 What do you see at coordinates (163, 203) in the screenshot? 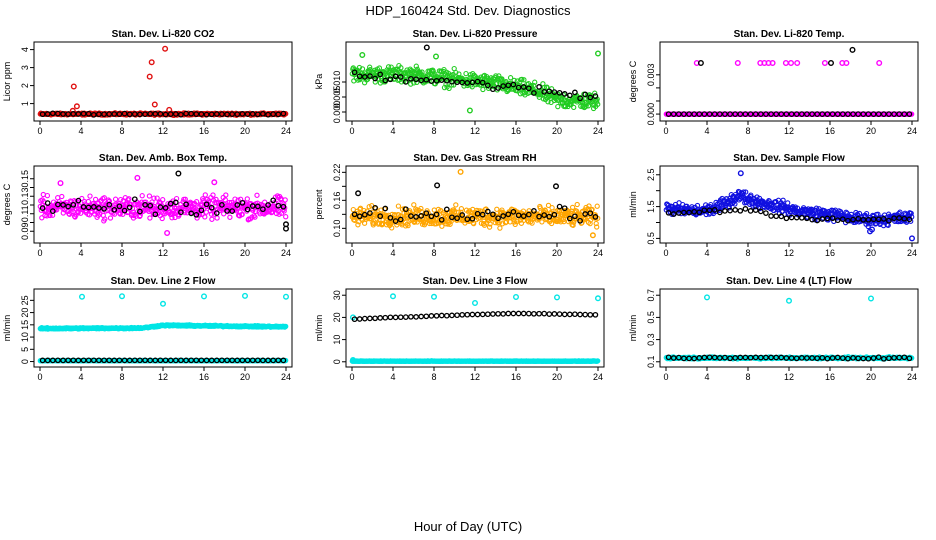
I see `points-layer` at bounding box center [163, 203].